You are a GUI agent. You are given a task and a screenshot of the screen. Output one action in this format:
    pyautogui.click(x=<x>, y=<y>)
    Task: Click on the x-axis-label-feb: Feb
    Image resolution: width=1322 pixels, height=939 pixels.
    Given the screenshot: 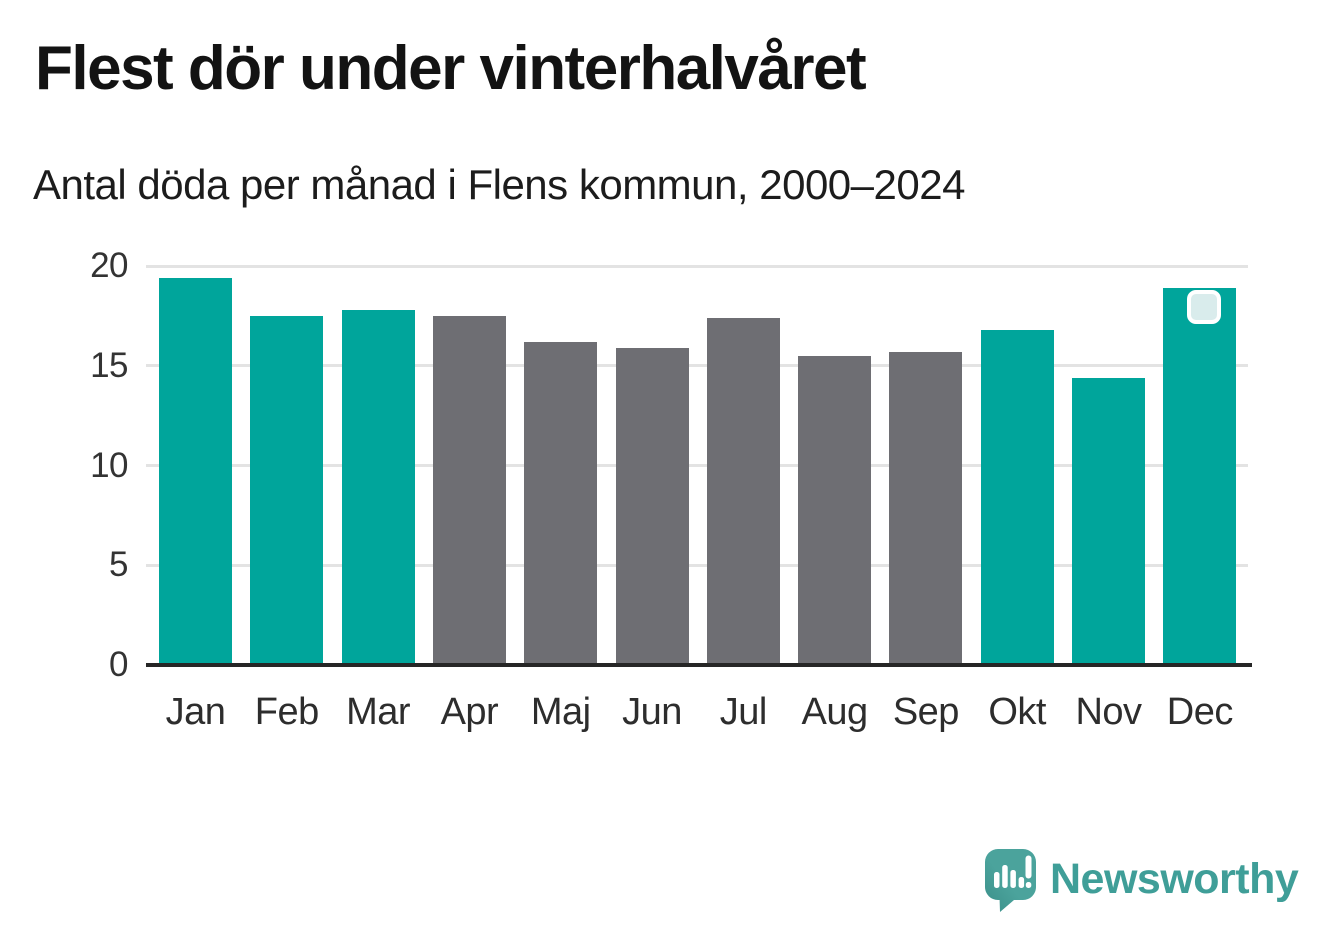 What is the action you would take?
    pyautogui.click(x=286, y=712)
    